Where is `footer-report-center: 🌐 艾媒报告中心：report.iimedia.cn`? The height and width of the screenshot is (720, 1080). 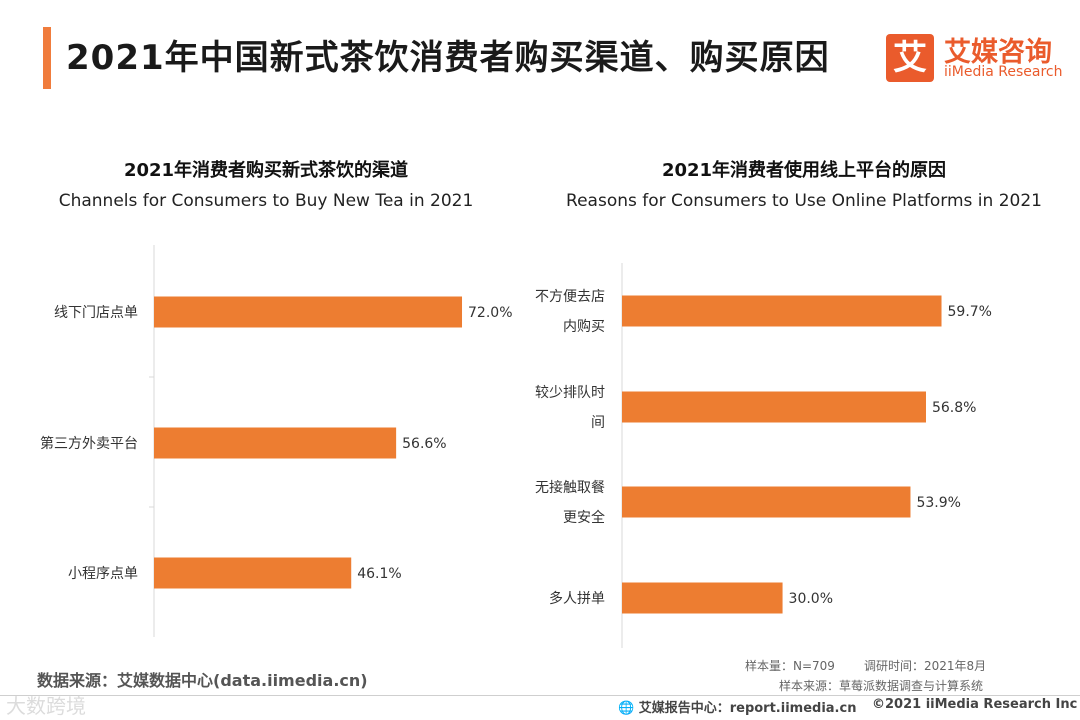
footer-report-center: 🌐 艾媒报告中心：report.iimedia.cn is located at coordinates (737, 706).